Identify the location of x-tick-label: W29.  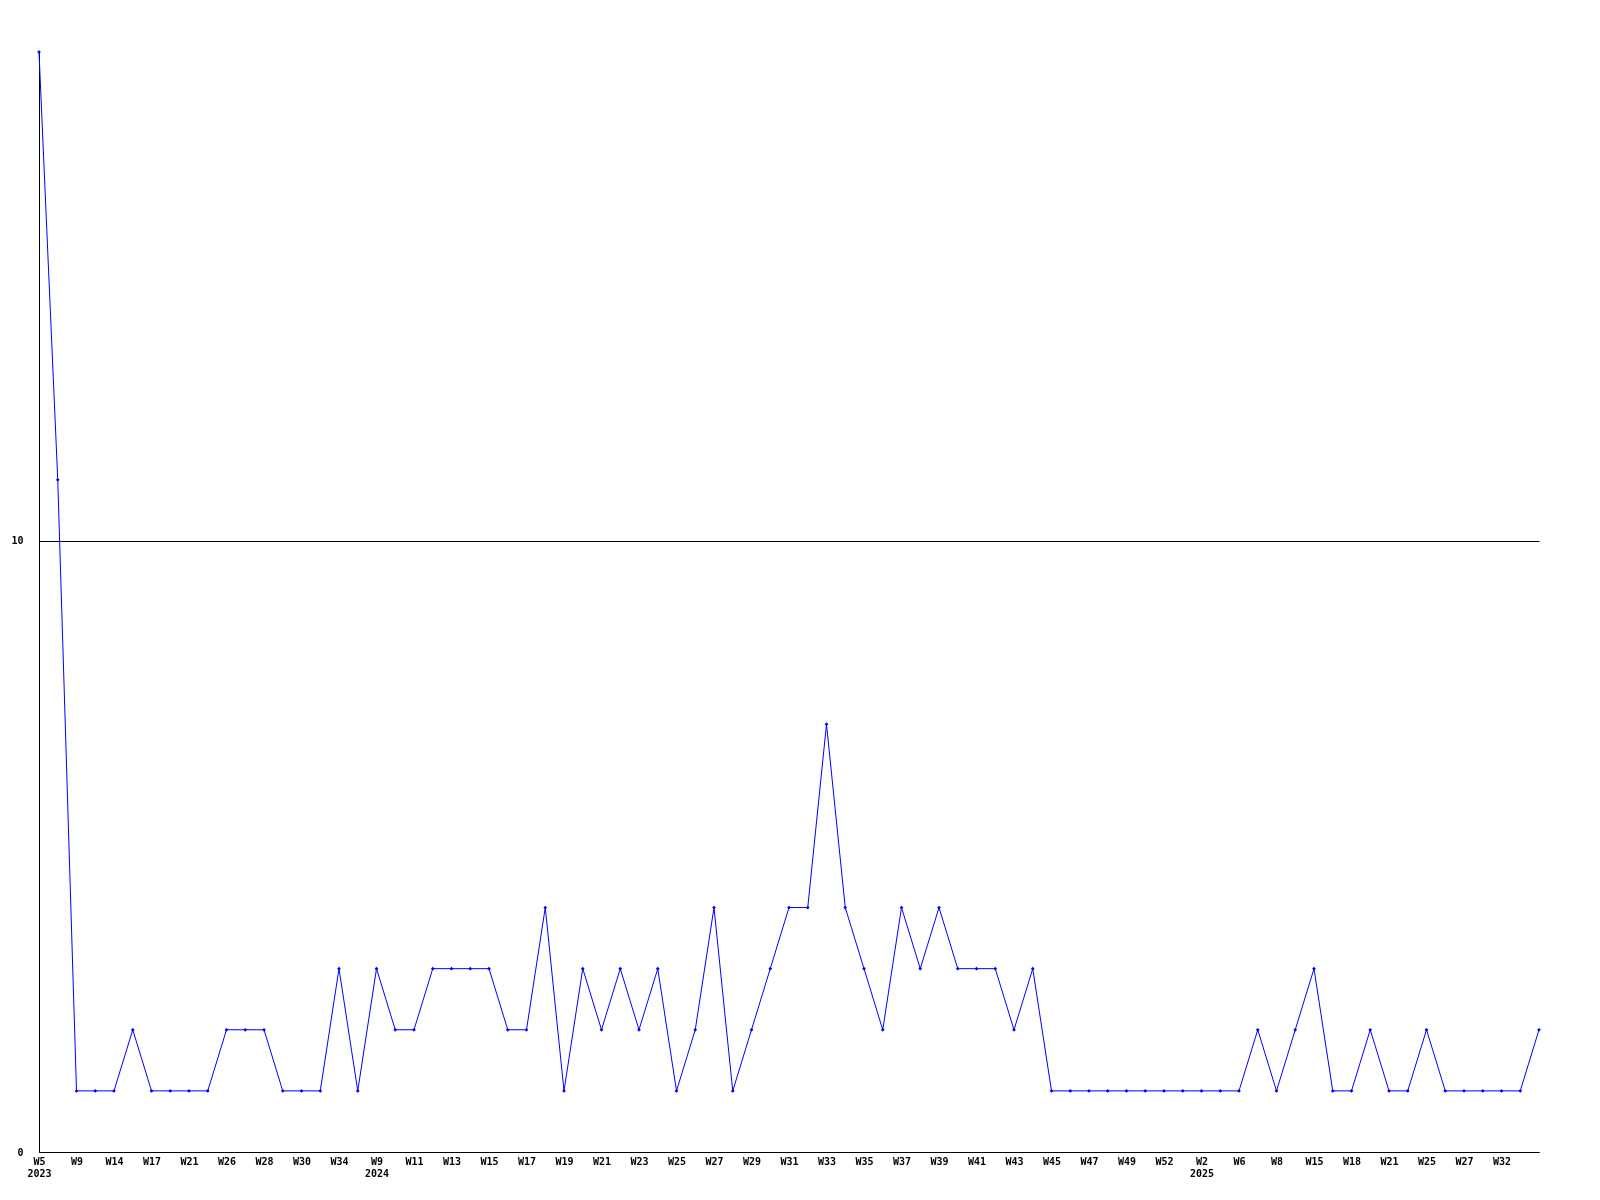
(752, 1161).